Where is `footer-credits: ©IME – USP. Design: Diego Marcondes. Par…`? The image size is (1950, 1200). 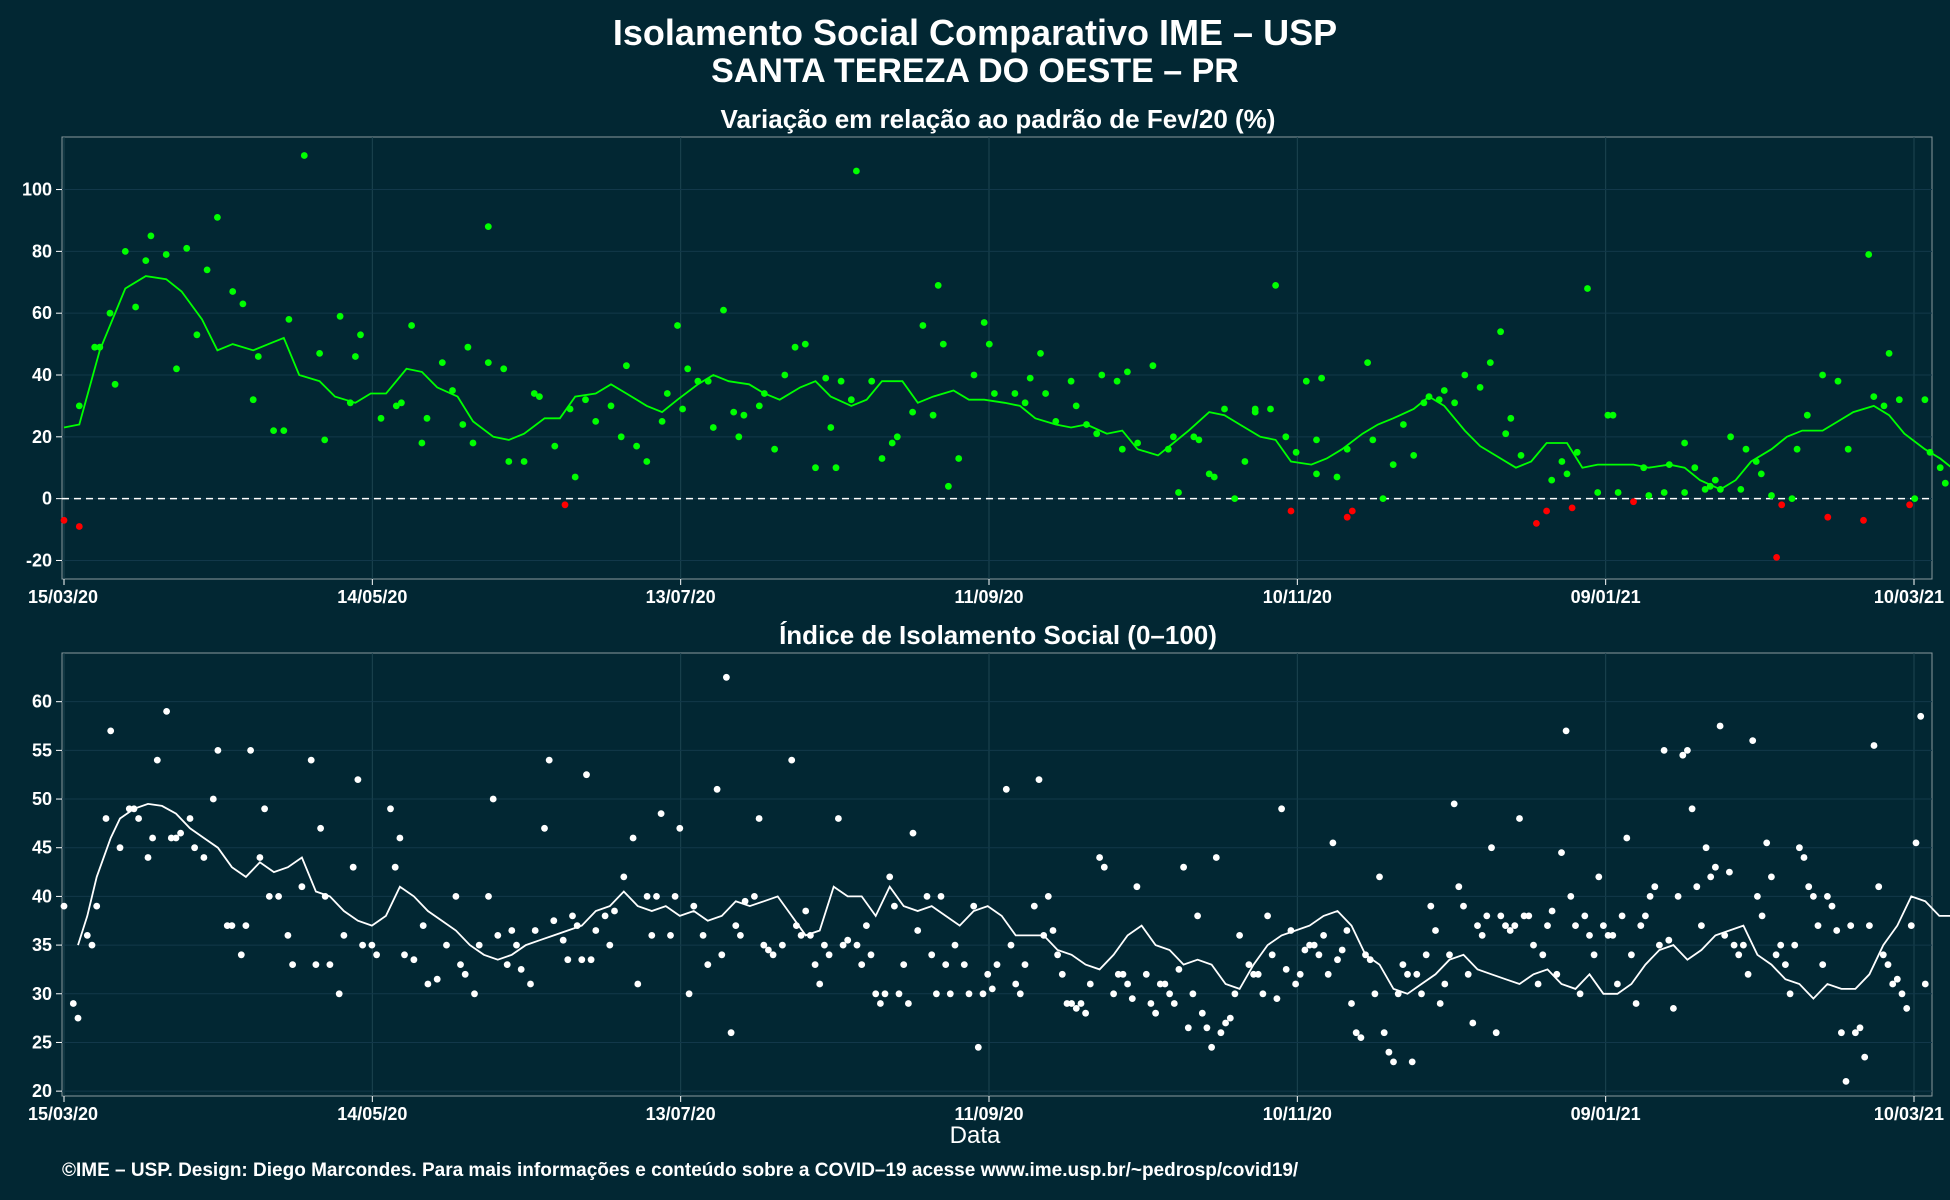
footer-credits: ©IME – USP. Design: Diego Marcondes. Par… is located at coordinates (680, 1170).